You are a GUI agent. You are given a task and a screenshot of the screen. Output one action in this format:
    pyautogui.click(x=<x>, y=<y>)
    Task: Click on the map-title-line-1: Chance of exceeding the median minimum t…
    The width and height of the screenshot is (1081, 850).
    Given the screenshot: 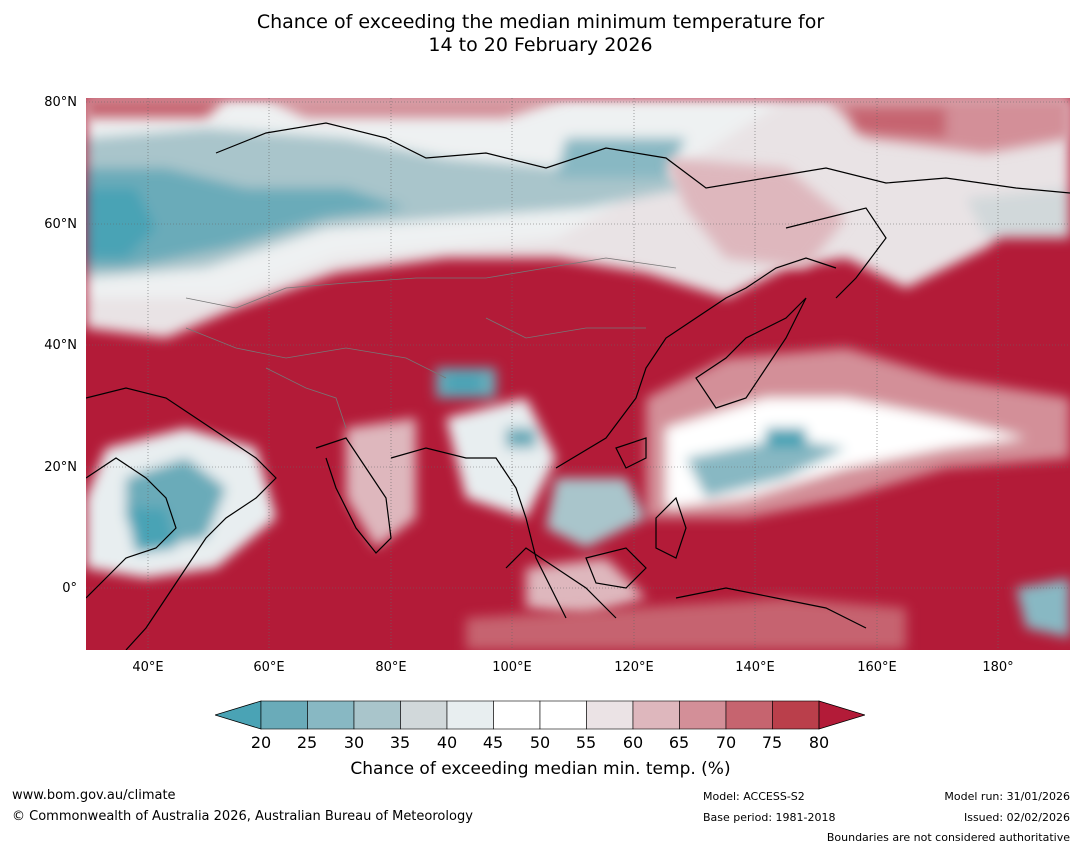 What is the action you would take?
    pyautogui.click(x=540, y=22)
    